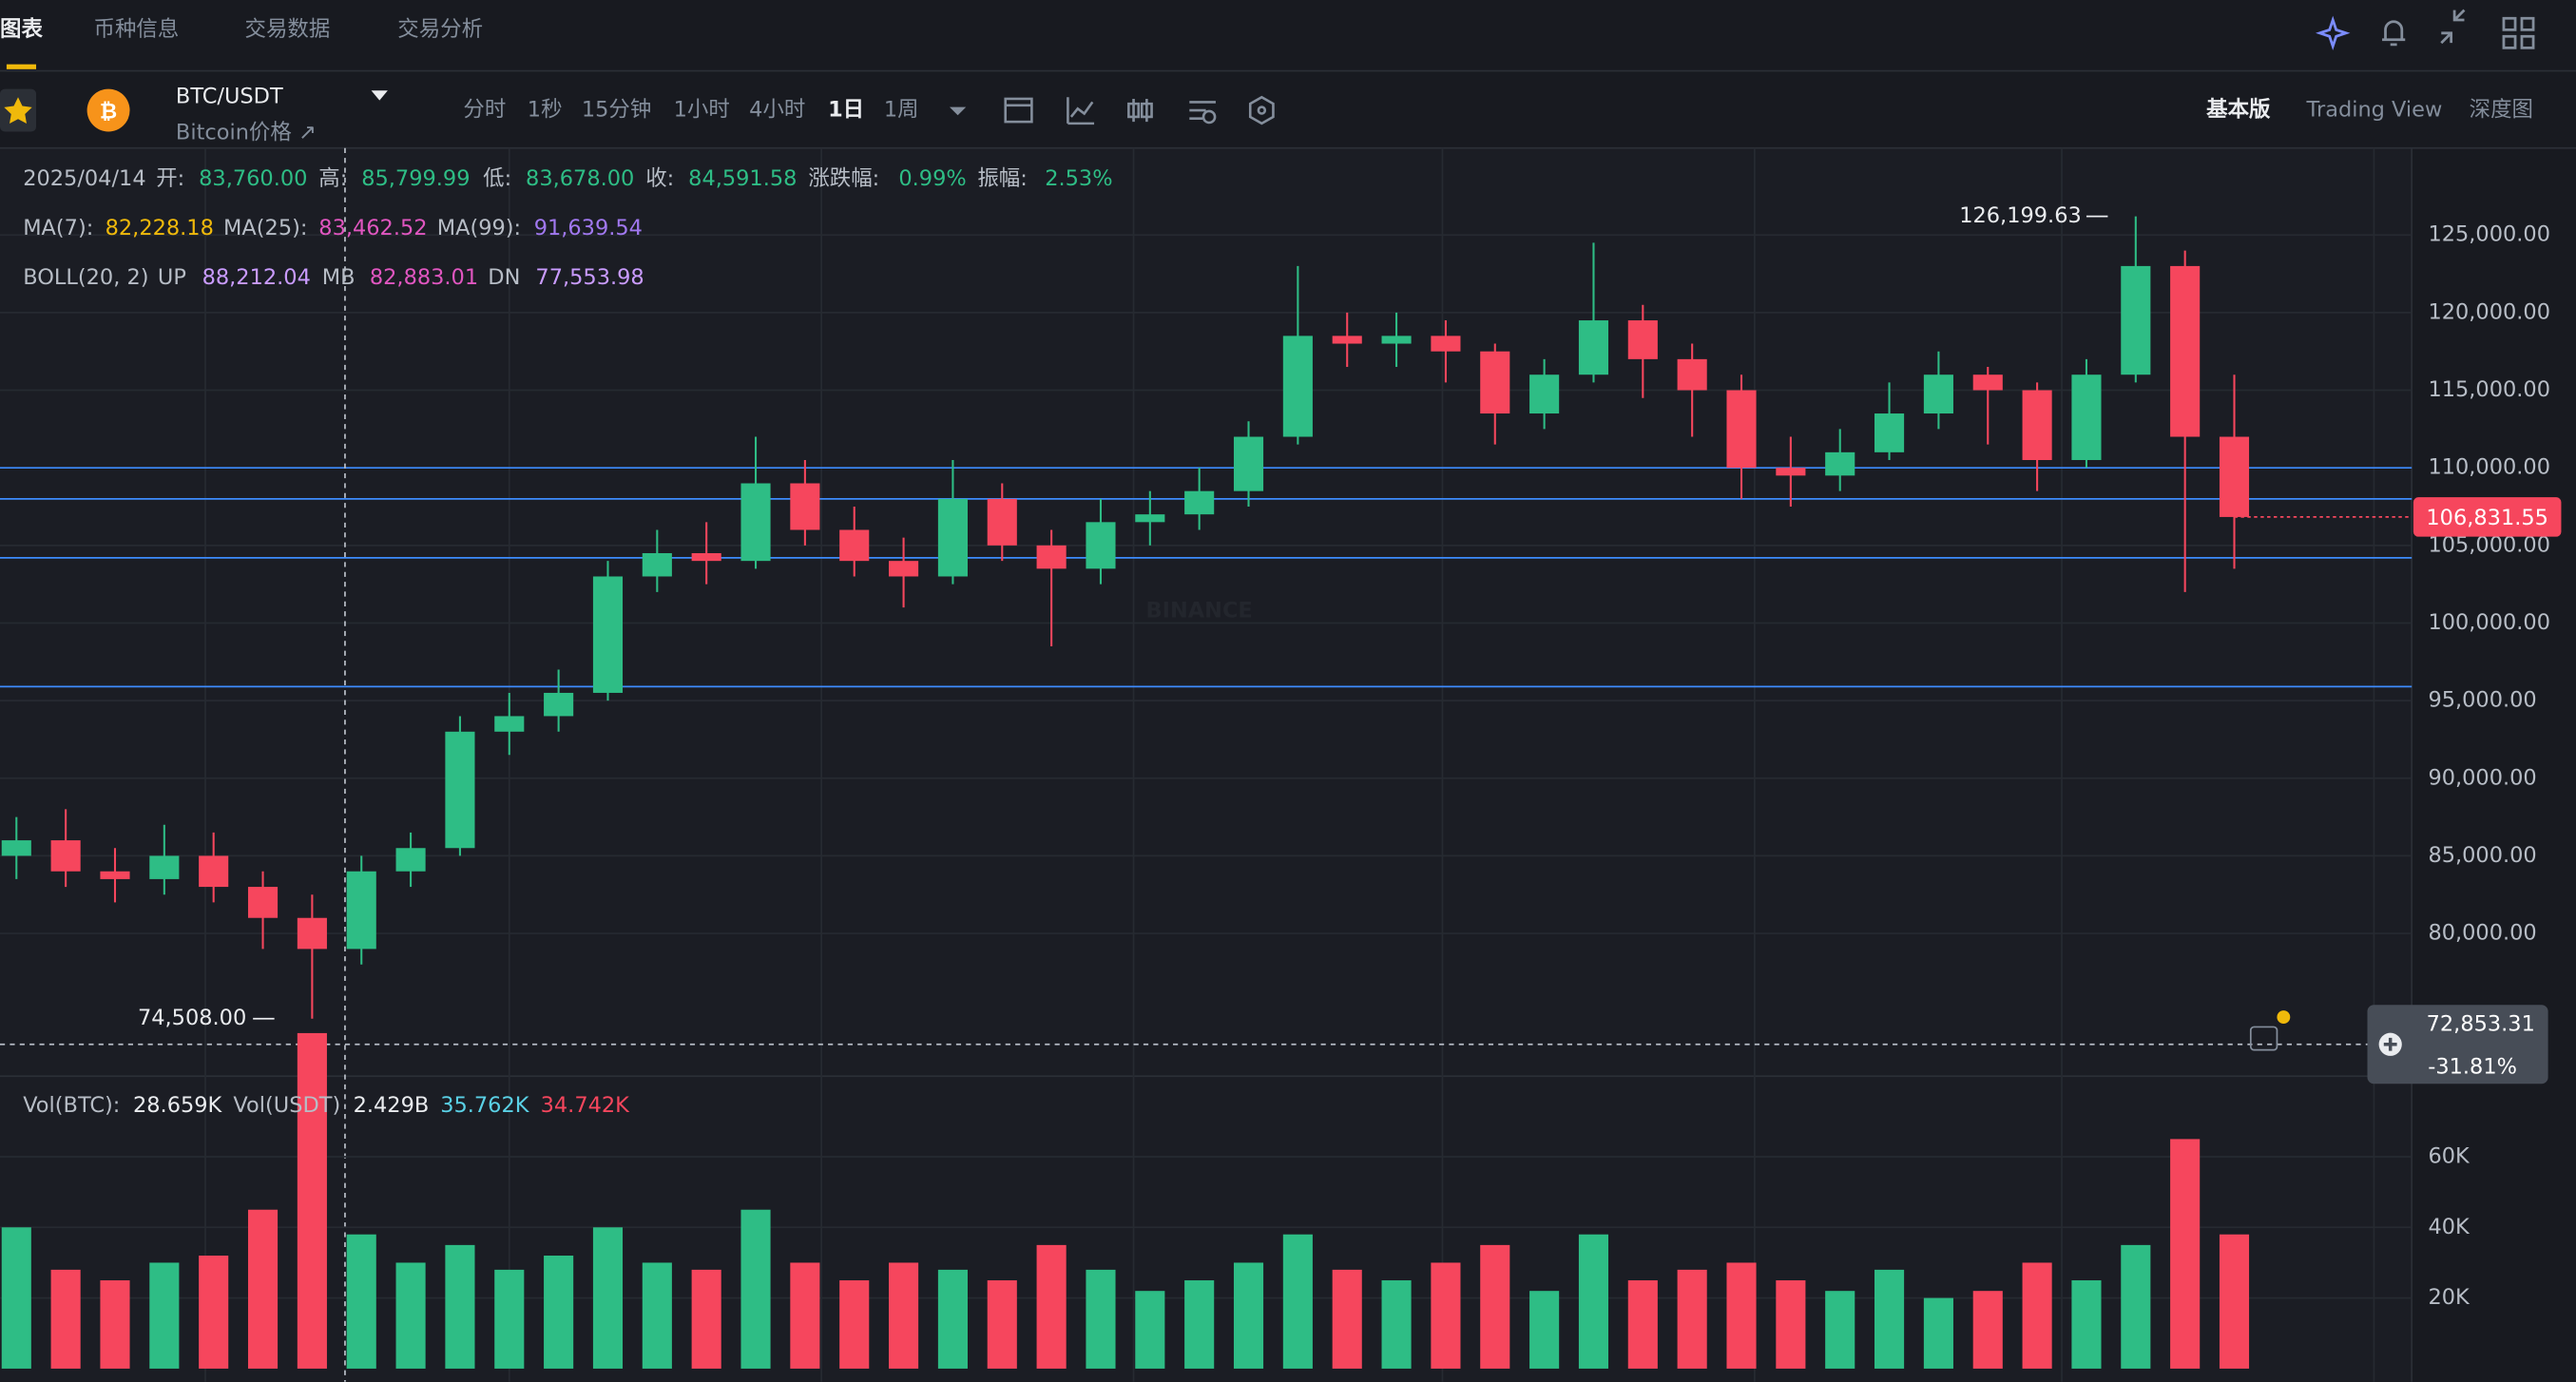 This screenshot has width=2576, height=1382. I want to click on boll-value: 88,212.04, so click(256, 277).